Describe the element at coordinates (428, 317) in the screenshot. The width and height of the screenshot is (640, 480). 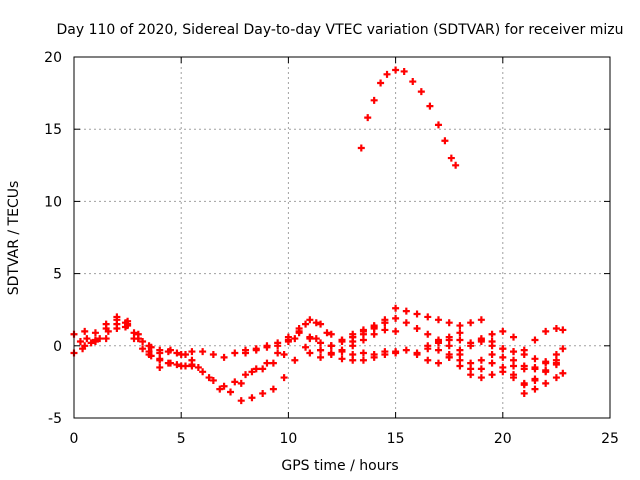
I see `series-arc-p` at that location.